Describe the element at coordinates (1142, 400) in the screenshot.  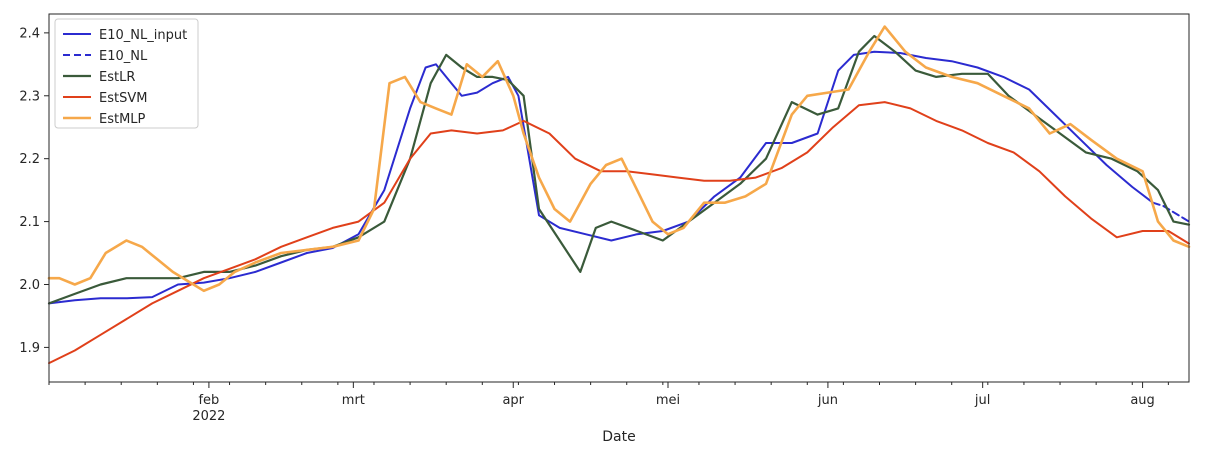
I see `x-tick-label: aug` at that location.